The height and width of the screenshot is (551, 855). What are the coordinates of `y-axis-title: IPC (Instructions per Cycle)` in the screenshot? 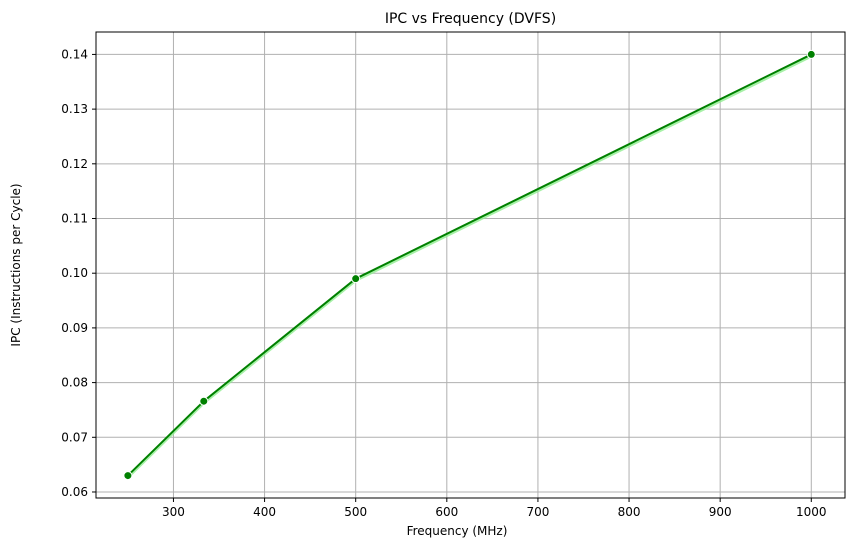 It's located at (16, 264).